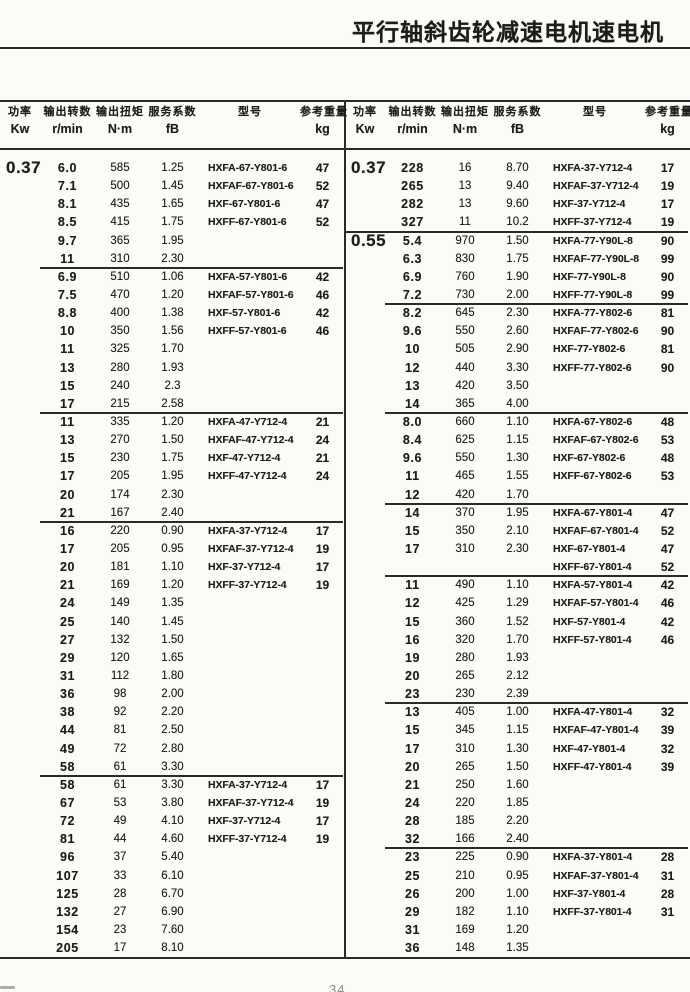 The height and width of the screenshot is (992, 690). I want to click on cell-fb: 2.90, so click(517, 349).